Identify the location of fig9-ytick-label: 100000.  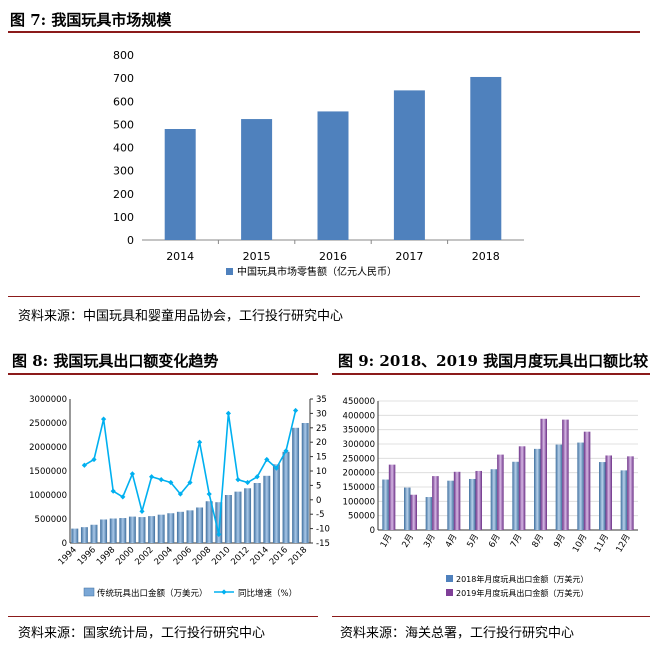
(359, 502).